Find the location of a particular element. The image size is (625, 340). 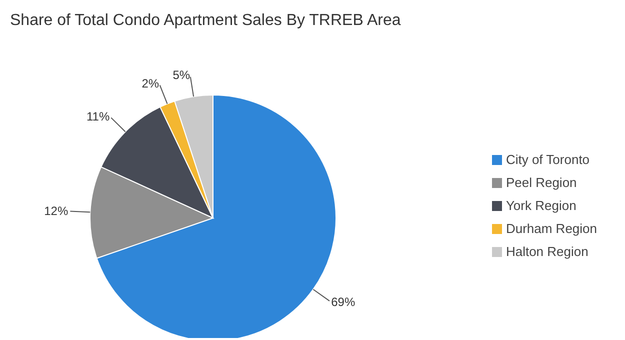

legend-label: Peel Region is located at coordinates (541, 183).